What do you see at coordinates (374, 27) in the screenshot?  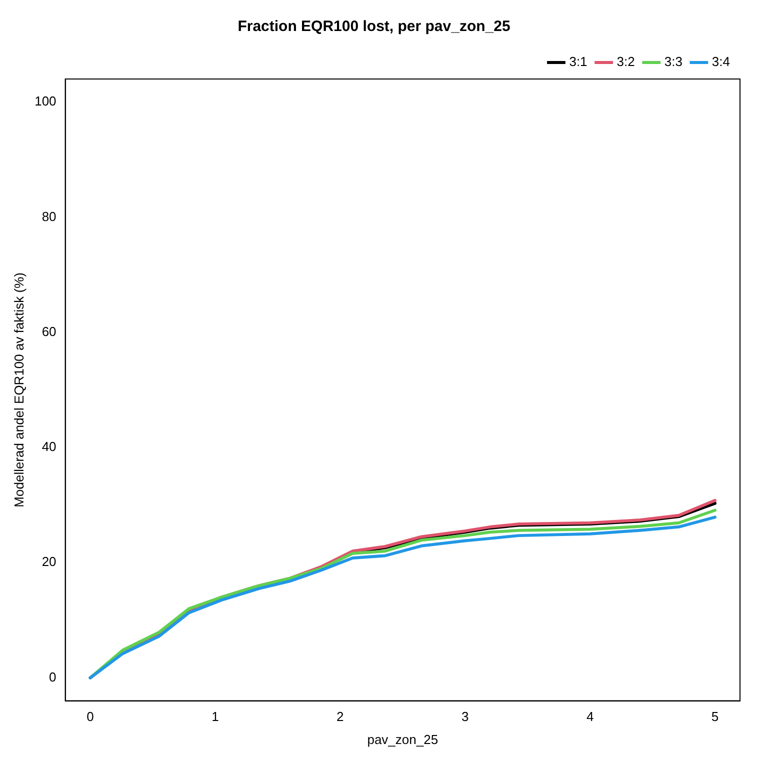 I see `chart-title: Fraction EQR100 lost, per pav_zon_25` at bounding box center [374, 27].